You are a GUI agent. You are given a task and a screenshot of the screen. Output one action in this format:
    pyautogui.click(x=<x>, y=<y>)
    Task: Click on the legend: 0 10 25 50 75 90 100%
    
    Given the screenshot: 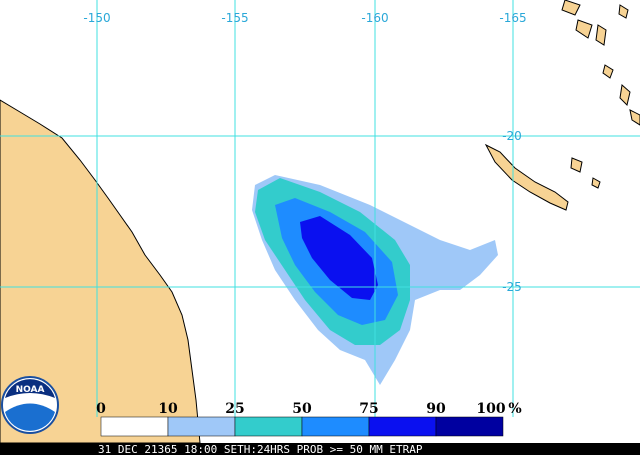 What is the action you would take?
    pyautogui.click(x=309, y=419)
    